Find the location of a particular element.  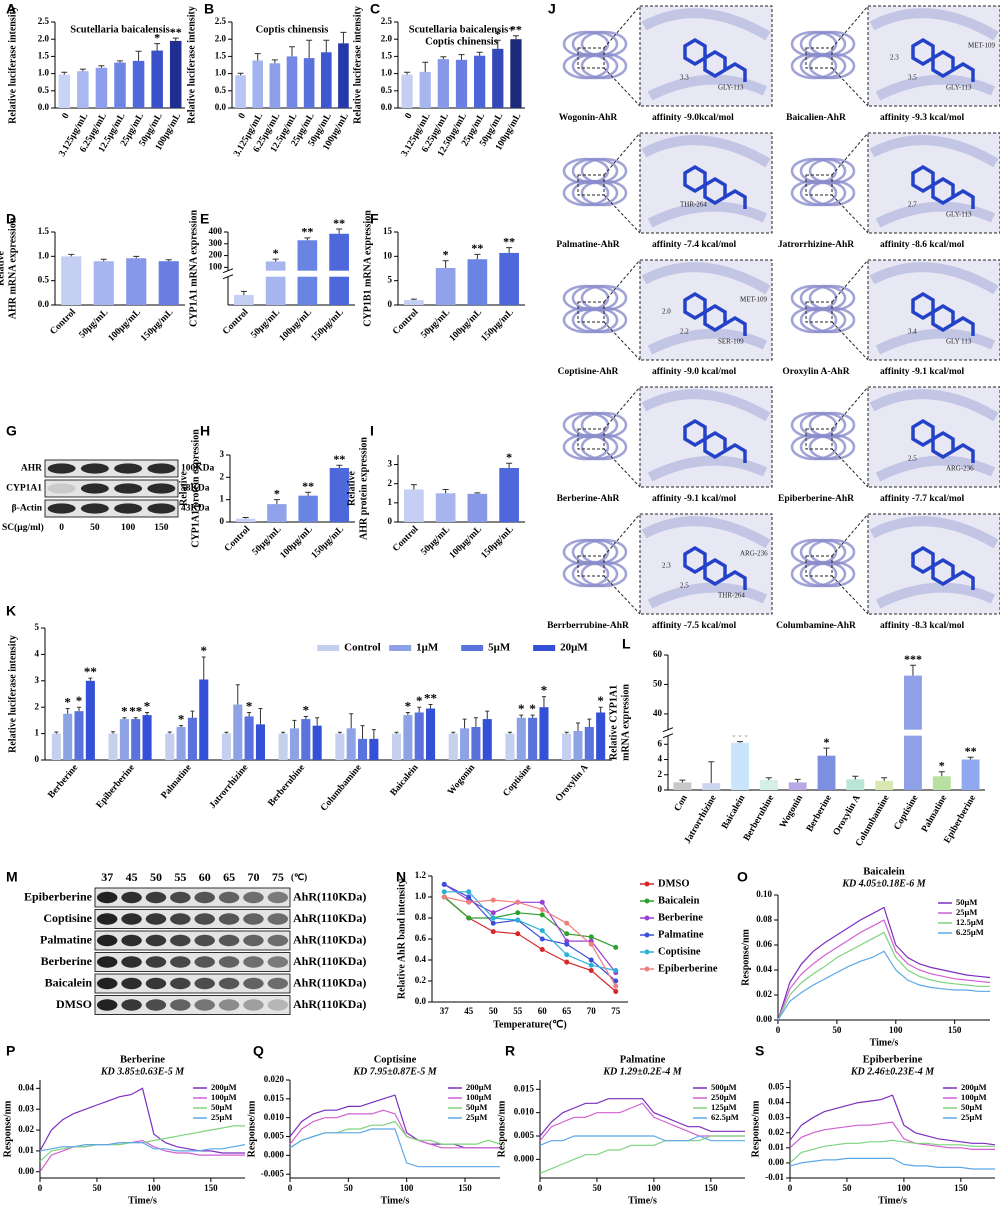

y-tick-label: 1 is located at coordinates (222, 499).